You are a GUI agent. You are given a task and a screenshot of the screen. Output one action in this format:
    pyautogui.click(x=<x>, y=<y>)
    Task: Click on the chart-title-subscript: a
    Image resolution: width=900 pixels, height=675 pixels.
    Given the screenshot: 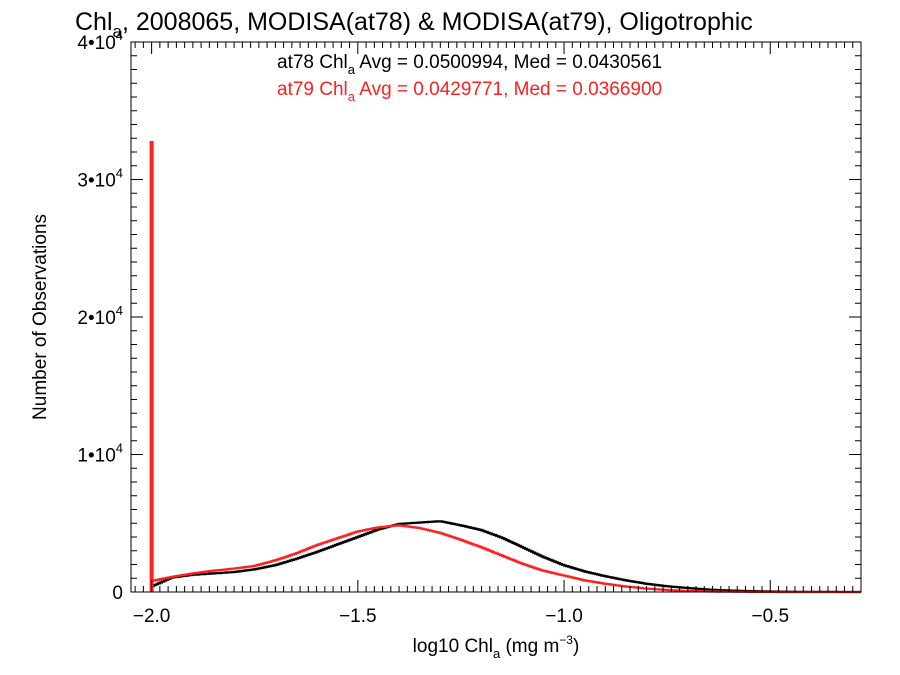 What is the action you would take?
    pyautogui.click(x=118, y=31)
    